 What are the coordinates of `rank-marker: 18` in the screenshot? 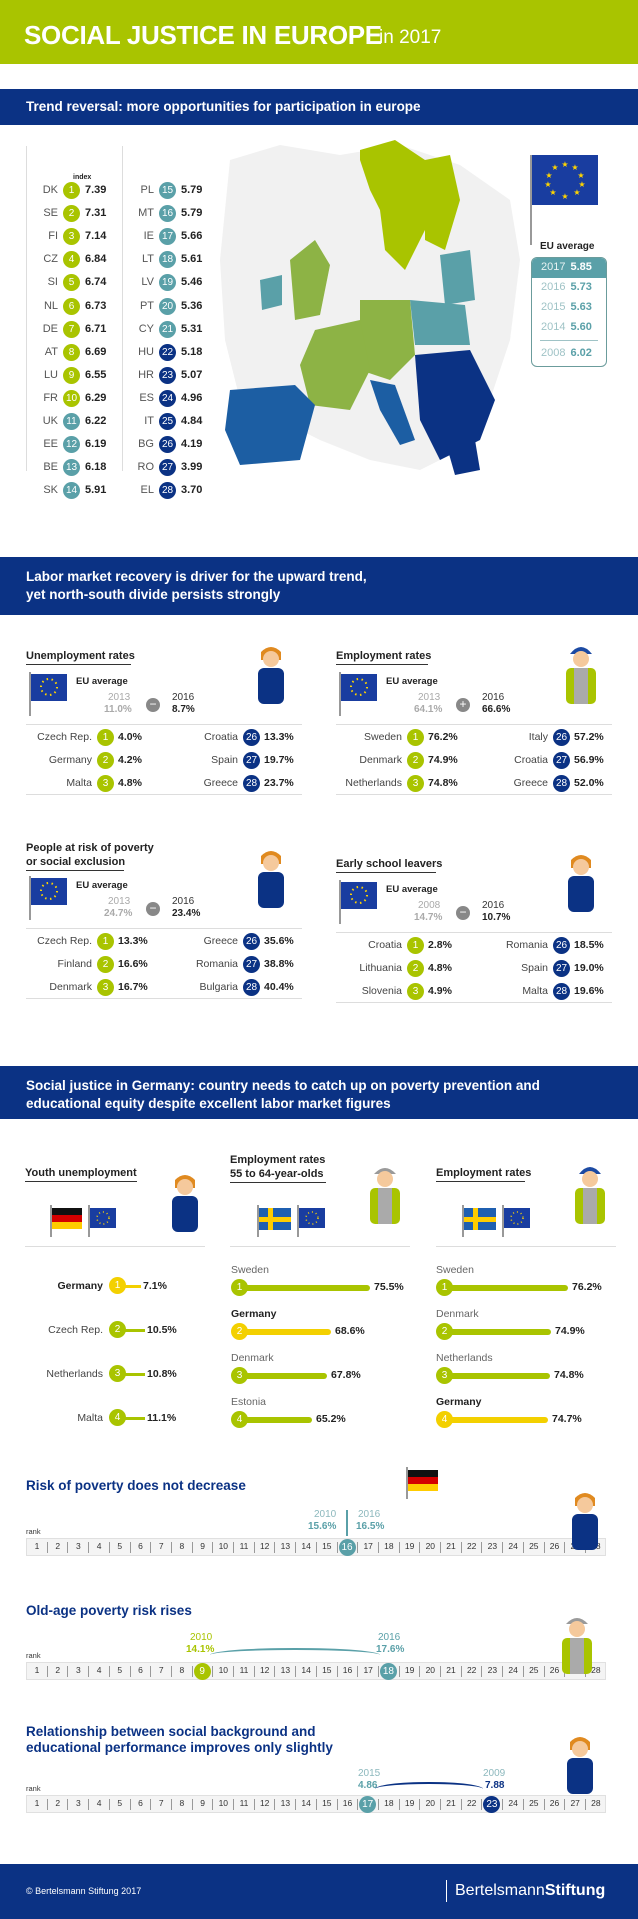 It's located at (388, 1671).